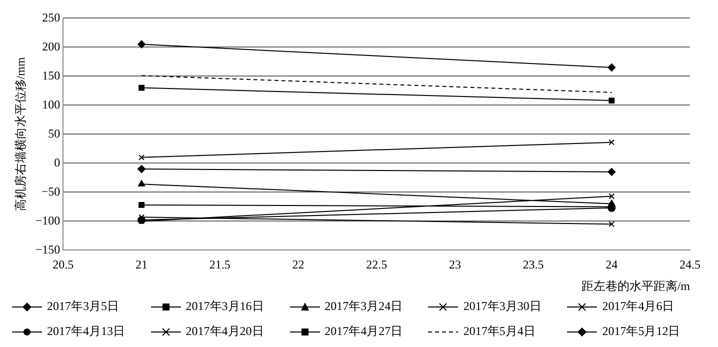 The width and height of the screenshot is (718, 347). What do you see at coordinates (533, 265) in the screenshot?
I see `x-tick-label: 23.5` at bounding box center [533, 265].